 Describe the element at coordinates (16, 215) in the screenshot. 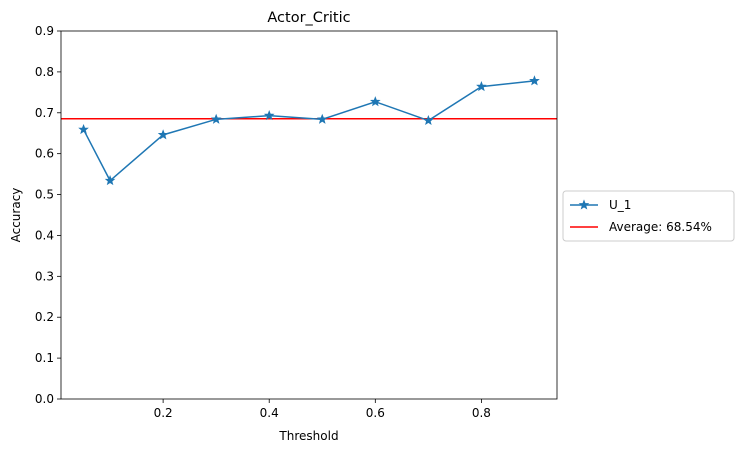

I see `y-axis-label: Accuracy` at that location.